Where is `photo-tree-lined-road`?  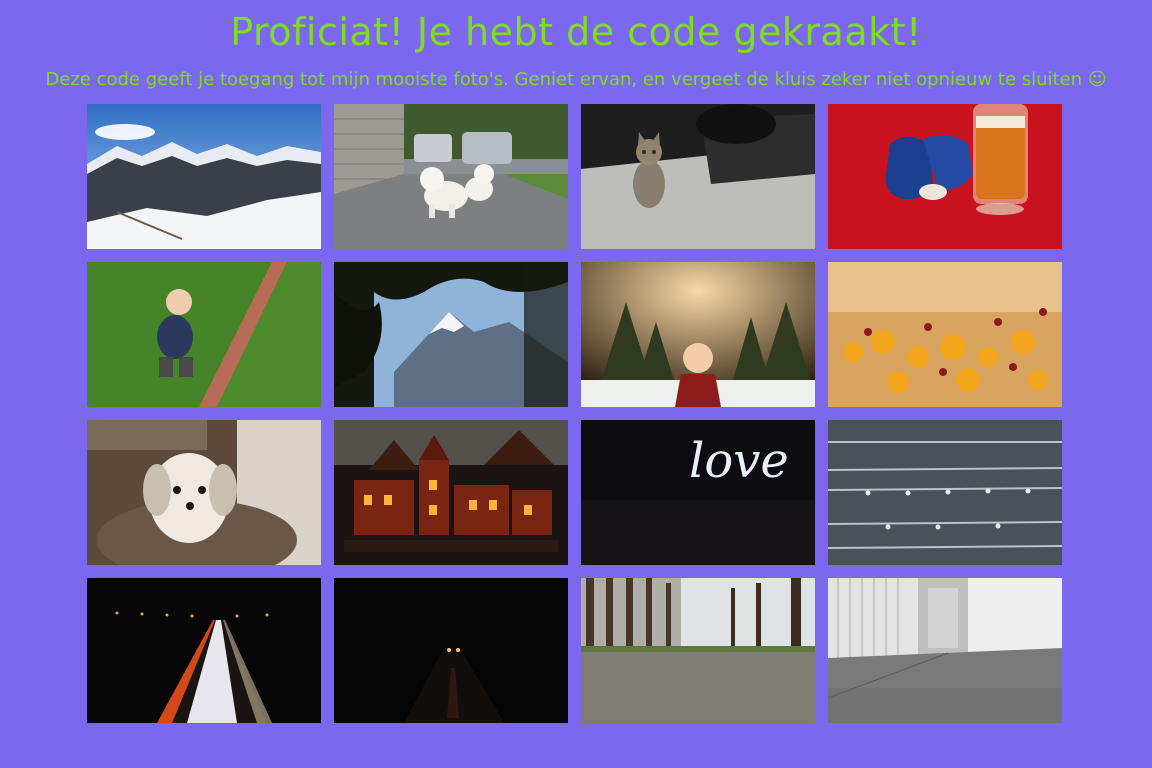 photo-tree-lined-road is located at coordinates (698, 650).